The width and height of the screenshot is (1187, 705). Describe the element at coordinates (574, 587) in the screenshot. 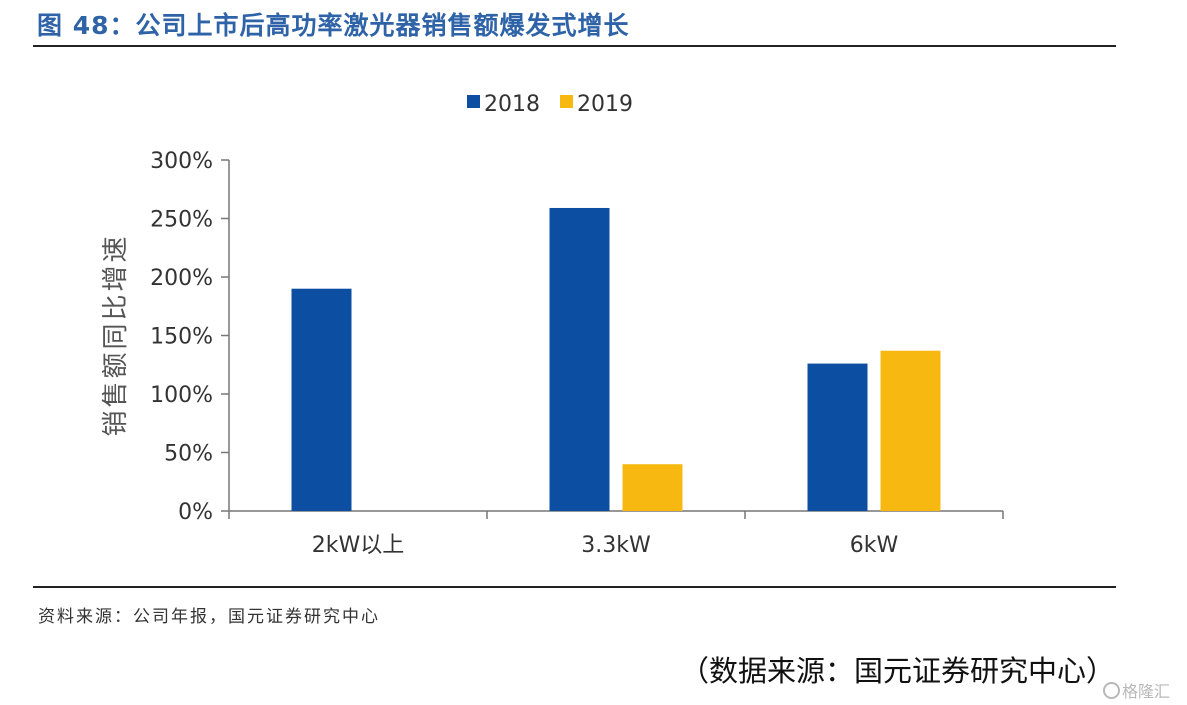

I see `bottom-rule` at that location.